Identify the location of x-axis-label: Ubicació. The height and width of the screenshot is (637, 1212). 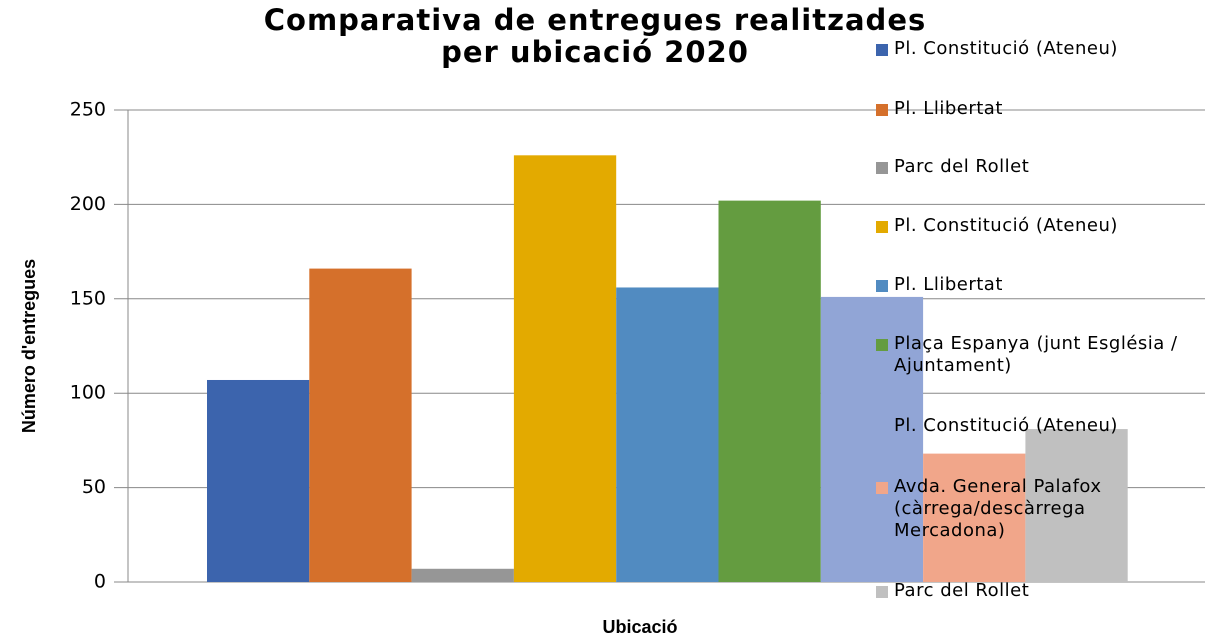
(639, 627).